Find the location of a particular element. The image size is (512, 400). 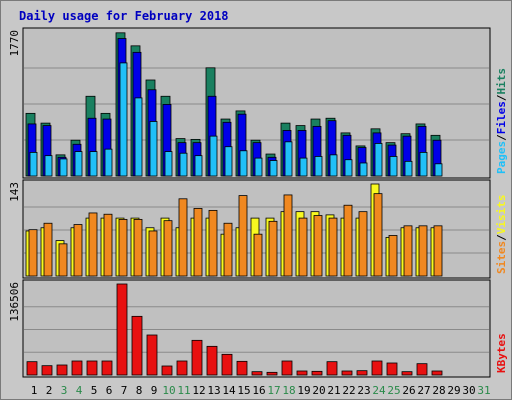

day-label-9: 9 is located at coordinates (154, 390).